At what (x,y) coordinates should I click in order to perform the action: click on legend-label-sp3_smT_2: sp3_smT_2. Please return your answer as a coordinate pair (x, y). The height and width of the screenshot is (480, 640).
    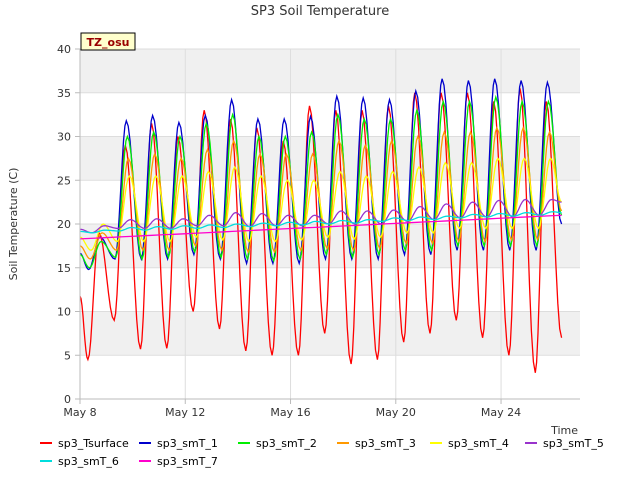
    Looking at the image, I should click on (286, 443).